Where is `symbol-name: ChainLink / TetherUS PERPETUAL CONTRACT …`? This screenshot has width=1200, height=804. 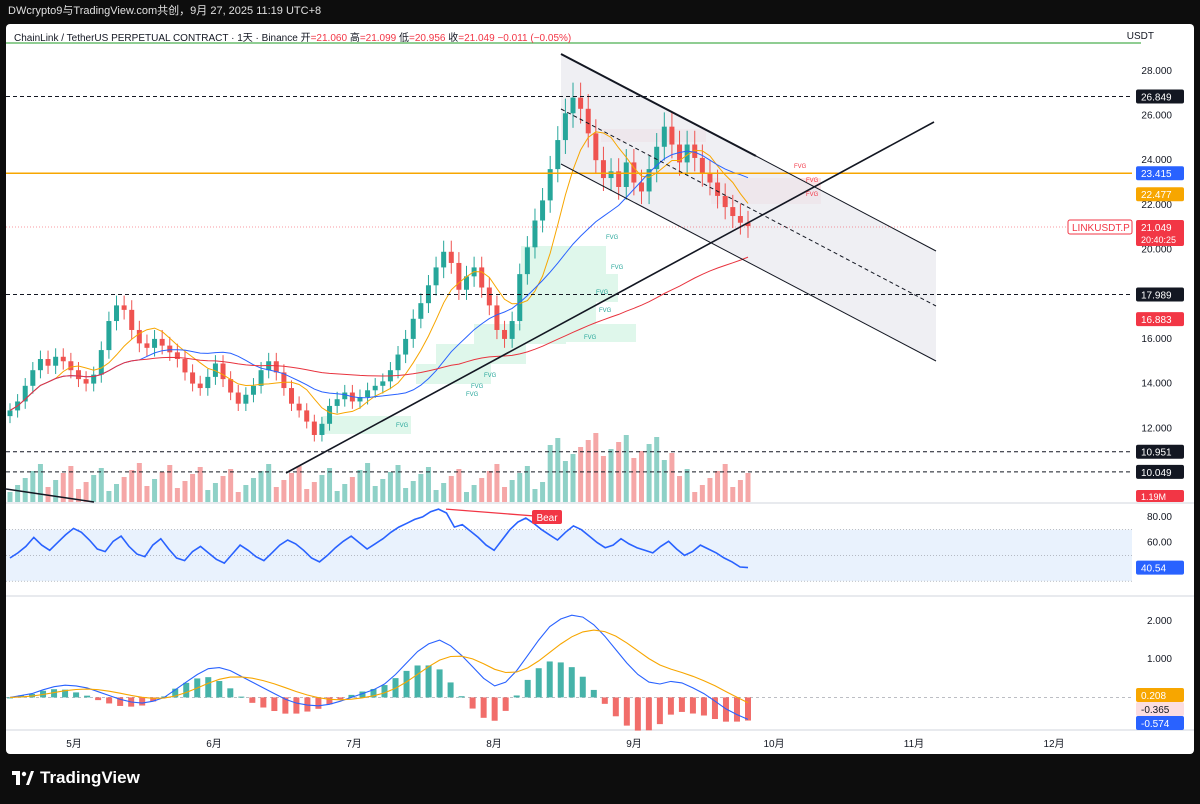 symbol-name: ChainLink / TetherUS PERPETUAL CONTRACT … is located at coordinates (156, 38).